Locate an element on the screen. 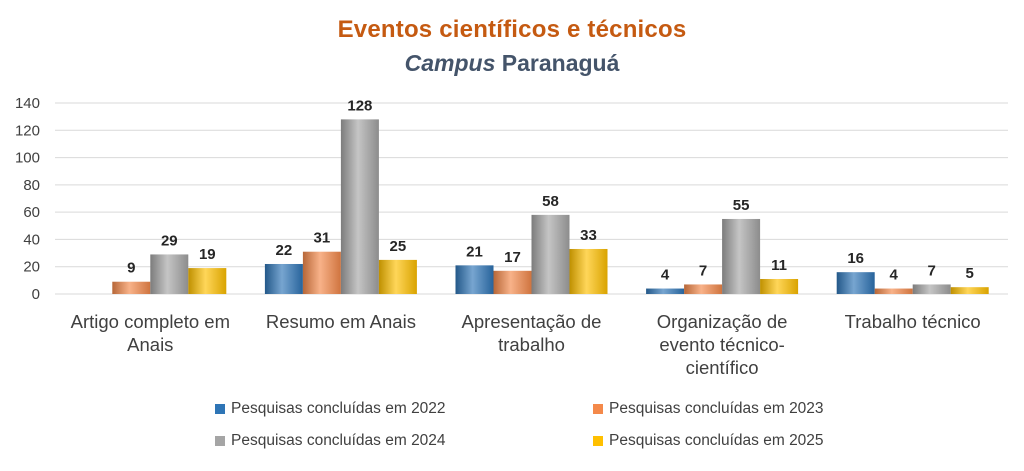 This screenshot has width=1024, height=471. y-tick-label: 60 is located at coordinates (31, 212).